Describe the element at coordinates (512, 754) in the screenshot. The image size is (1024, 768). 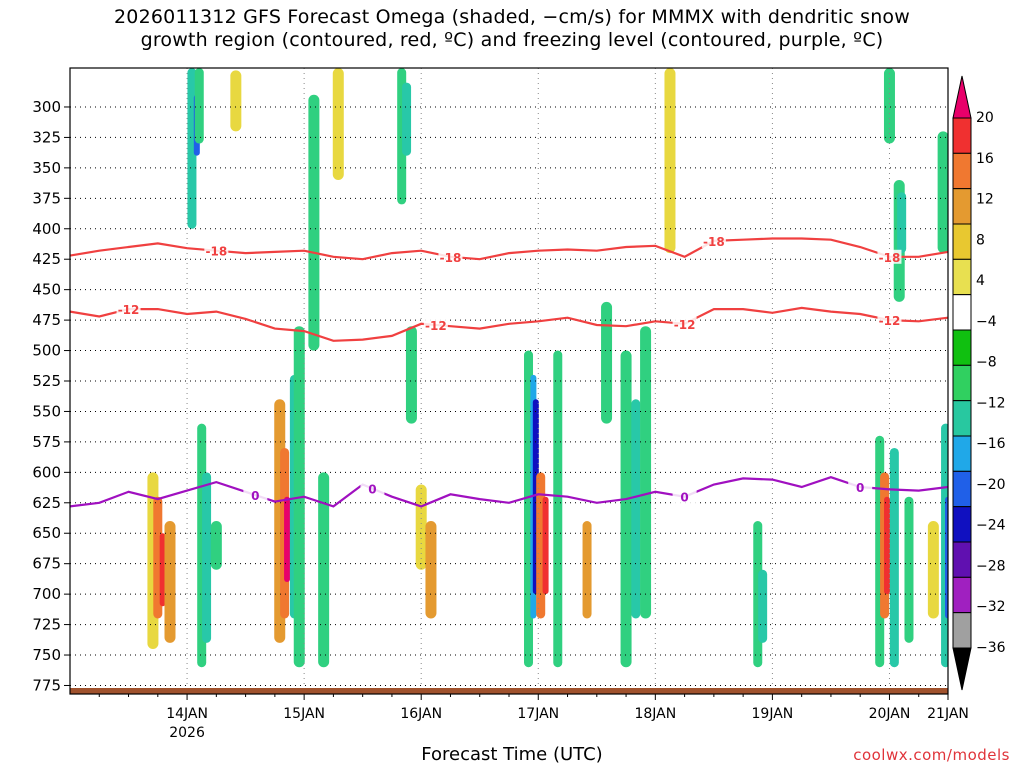
I see `x-axis-title: Forecast Time (UTC)` at that location.